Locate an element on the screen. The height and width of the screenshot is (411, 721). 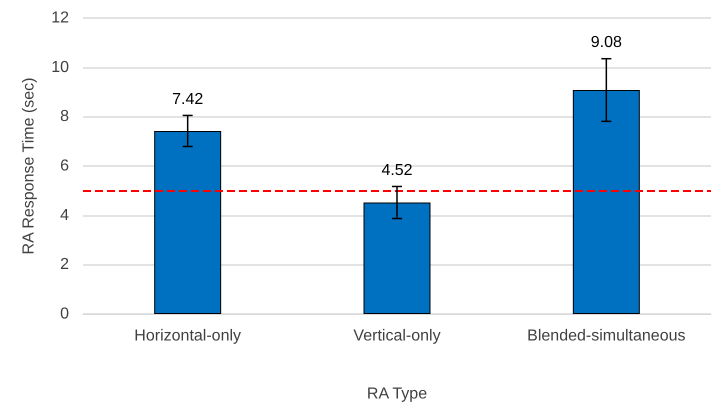
x-axis-title: RA Type is located at coordinates (397, 394).